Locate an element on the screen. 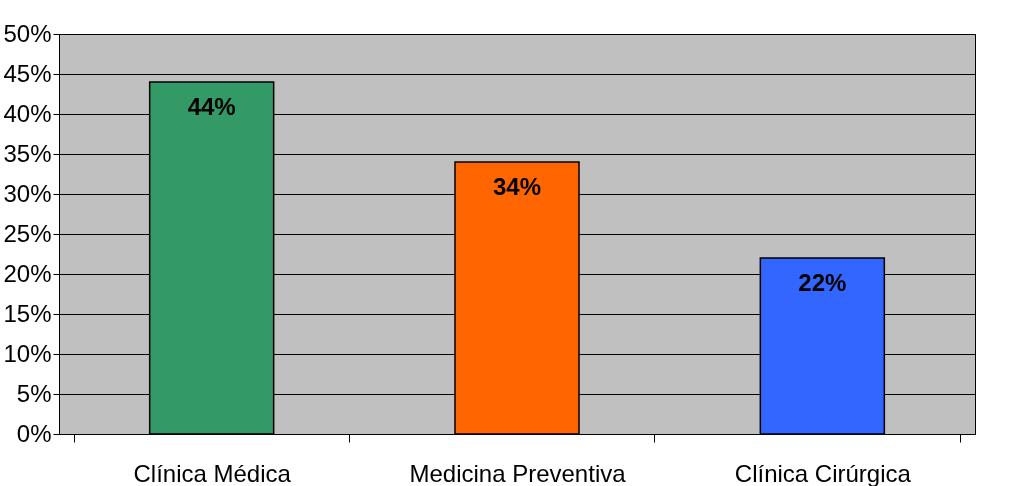  y-tick-label: 20% is located at coordinates (27, 273).